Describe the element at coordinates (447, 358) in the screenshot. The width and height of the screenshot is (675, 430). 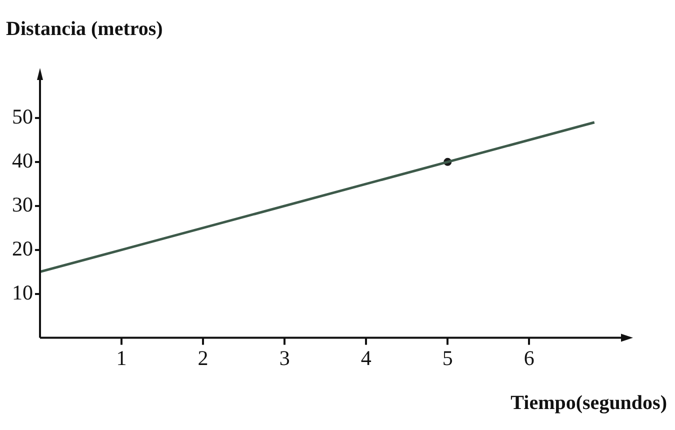
I see `x-tick-label: 5` at that location.